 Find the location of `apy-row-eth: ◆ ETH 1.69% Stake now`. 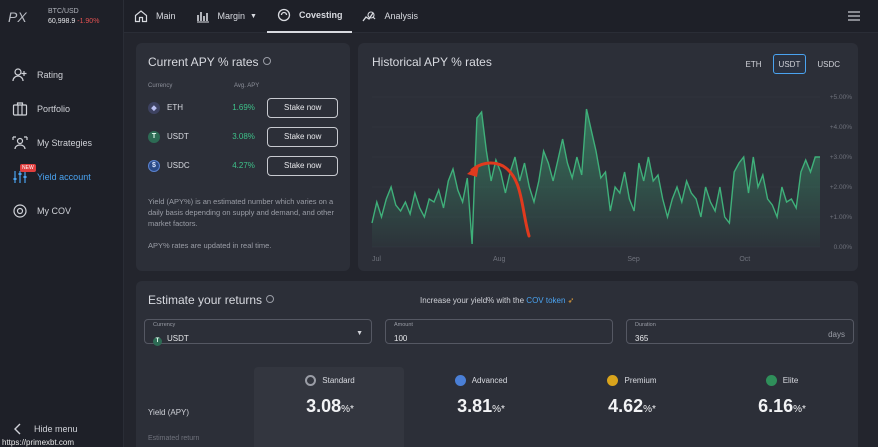

apy-row-eth: ◆ ETH 1.69% Stake now is located at coordinates (243, 107).